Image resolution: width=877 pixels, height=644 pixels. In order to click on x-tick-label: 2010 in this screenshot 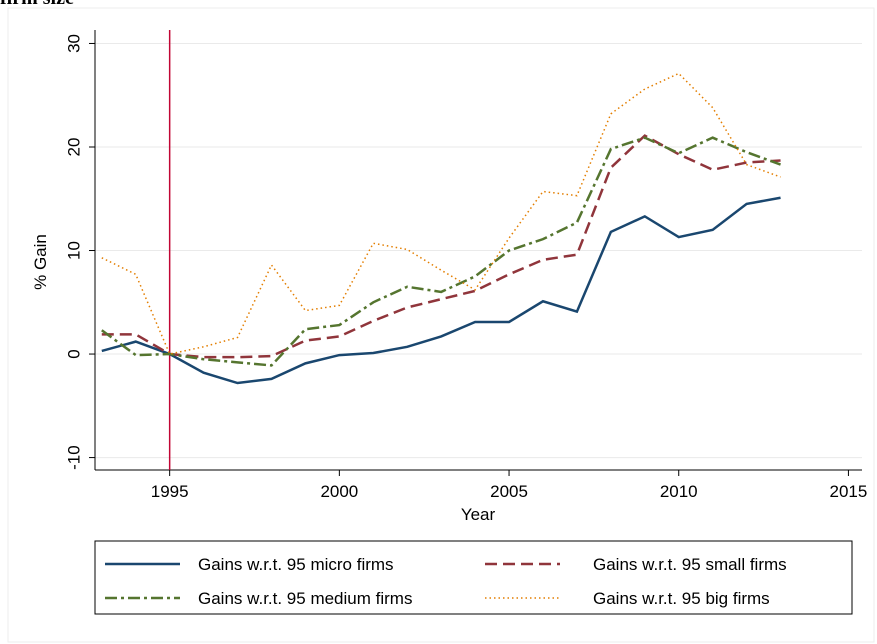, I will do `click(679, 491)`.